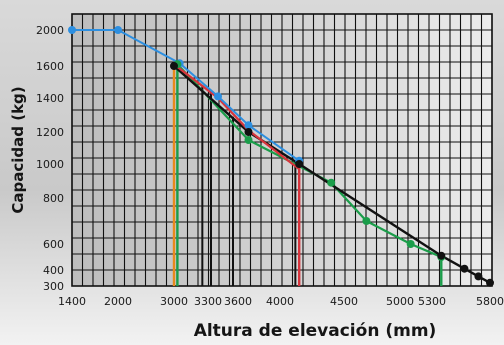 This screenshot has height=345, width=504. I want to click on y-tick-label: 800, so click(53, 198).